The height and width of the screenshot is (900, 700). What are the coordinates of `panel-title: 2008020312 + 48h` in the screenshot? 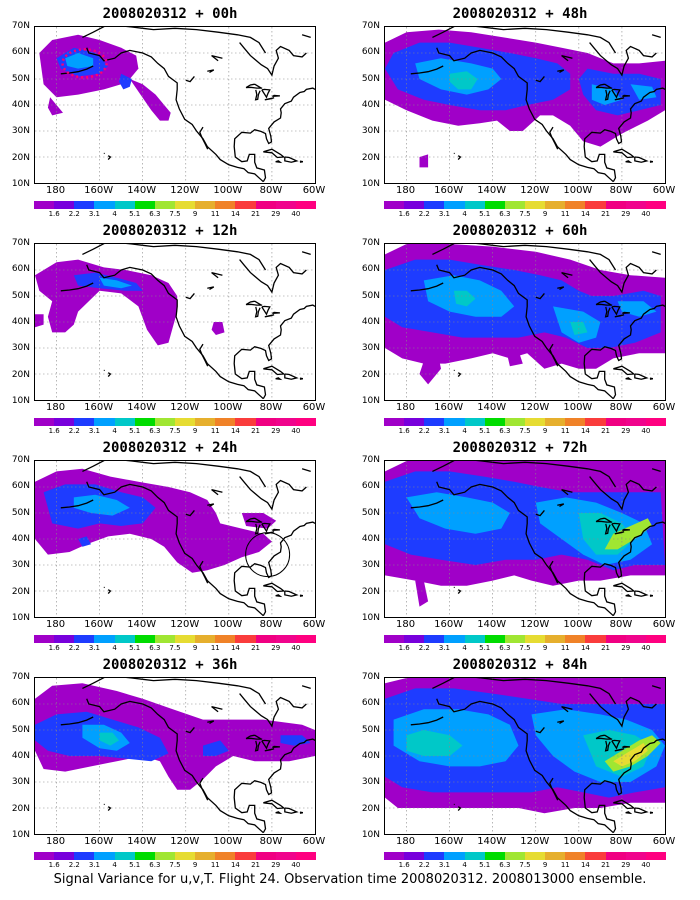 It's located at (520, 14).